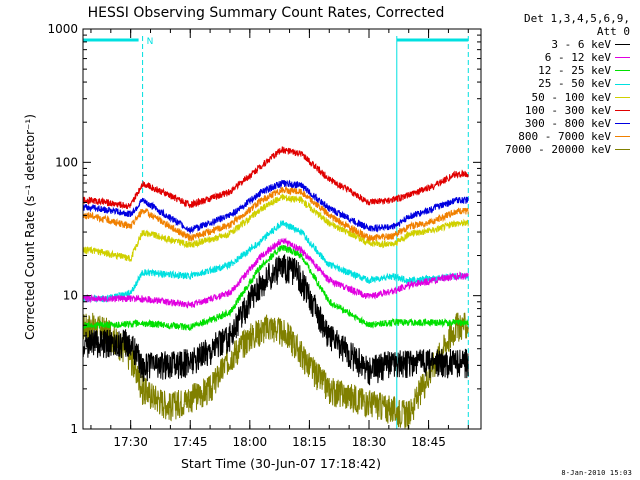 This screenshot has width=640, height=480. I want to click on legend-label: 50 - 100 keV, so click(571, 97).